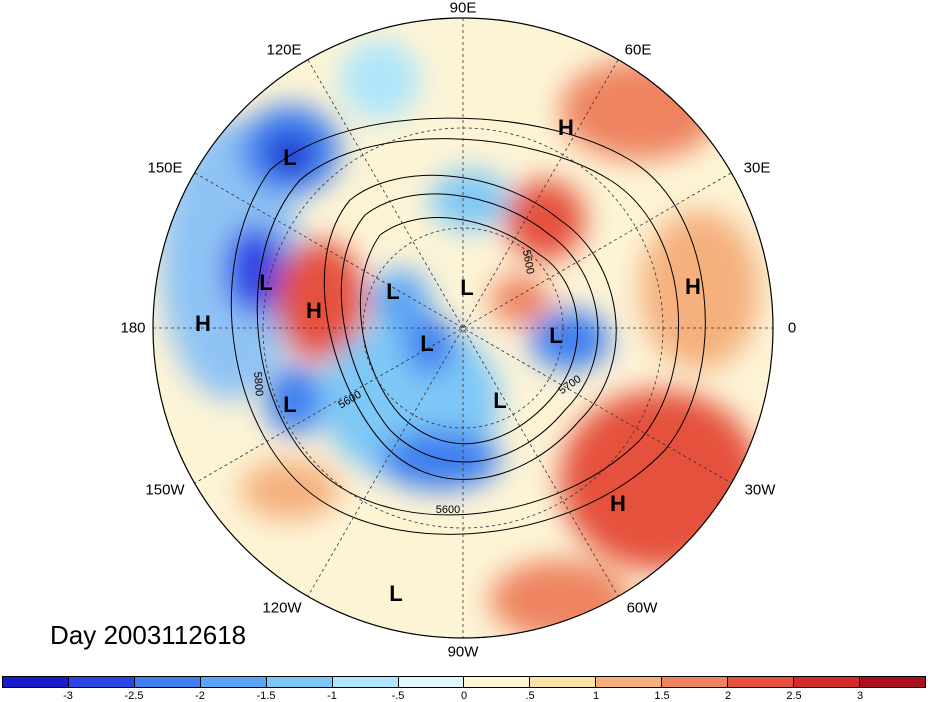 The height and width of the screenshot is (702, 928). Describe the element at coordinates (448, 510) in the screenshot. I see `contour-label: 5600` at that location.